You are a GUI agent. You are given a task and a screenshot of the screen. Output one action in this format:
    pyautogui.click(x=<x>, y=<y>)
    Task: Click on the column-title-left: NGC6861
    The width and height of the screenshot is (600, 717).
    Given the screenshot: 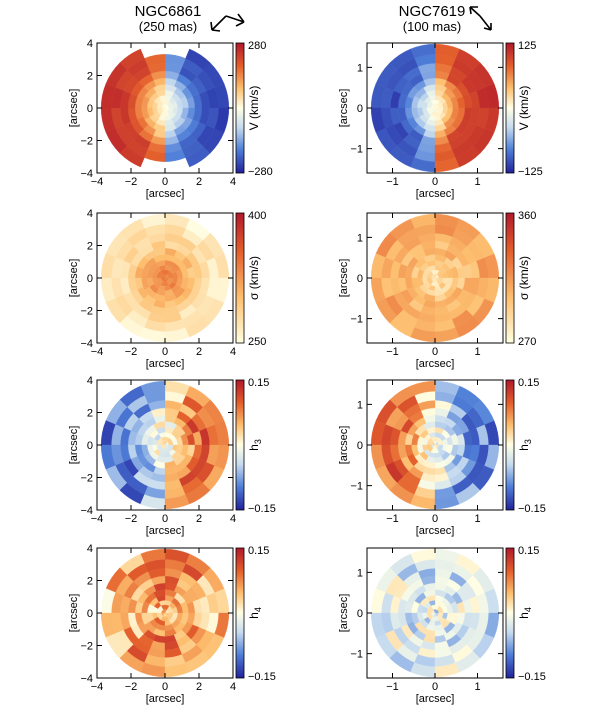 What is the action you would take?
    pyautogui.click(x=168, y=11)
    